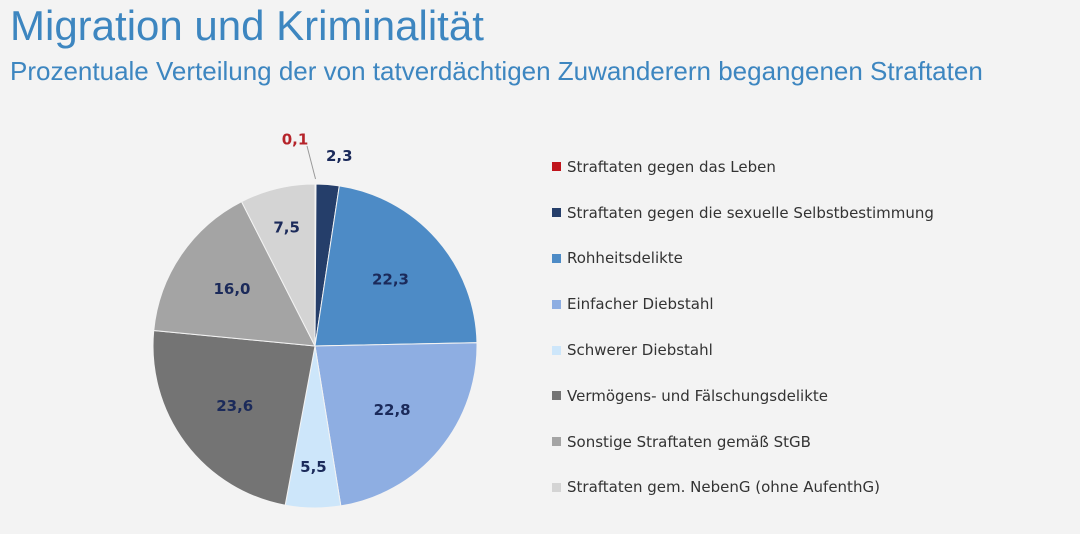 The image size is (1080, 534). What do you see at coordinates (390, 279) in the screenshot?
I see `data-label-2: 22,3` at bounding box center [390, 279].